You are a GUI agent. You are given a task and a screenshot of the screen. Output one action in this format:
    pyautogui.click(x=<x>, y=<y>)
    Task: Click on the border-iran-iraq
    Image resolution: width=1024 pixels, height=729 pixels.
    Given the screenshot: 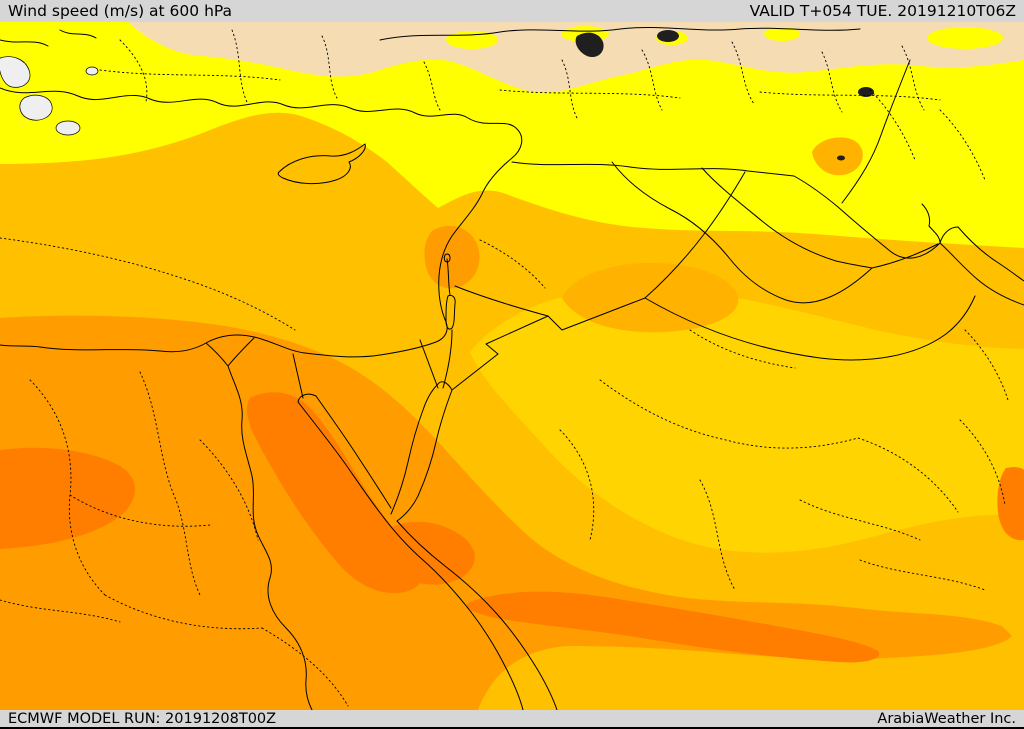 What is the action you would take?
    pyautogui.click(x=889, y=232)
    